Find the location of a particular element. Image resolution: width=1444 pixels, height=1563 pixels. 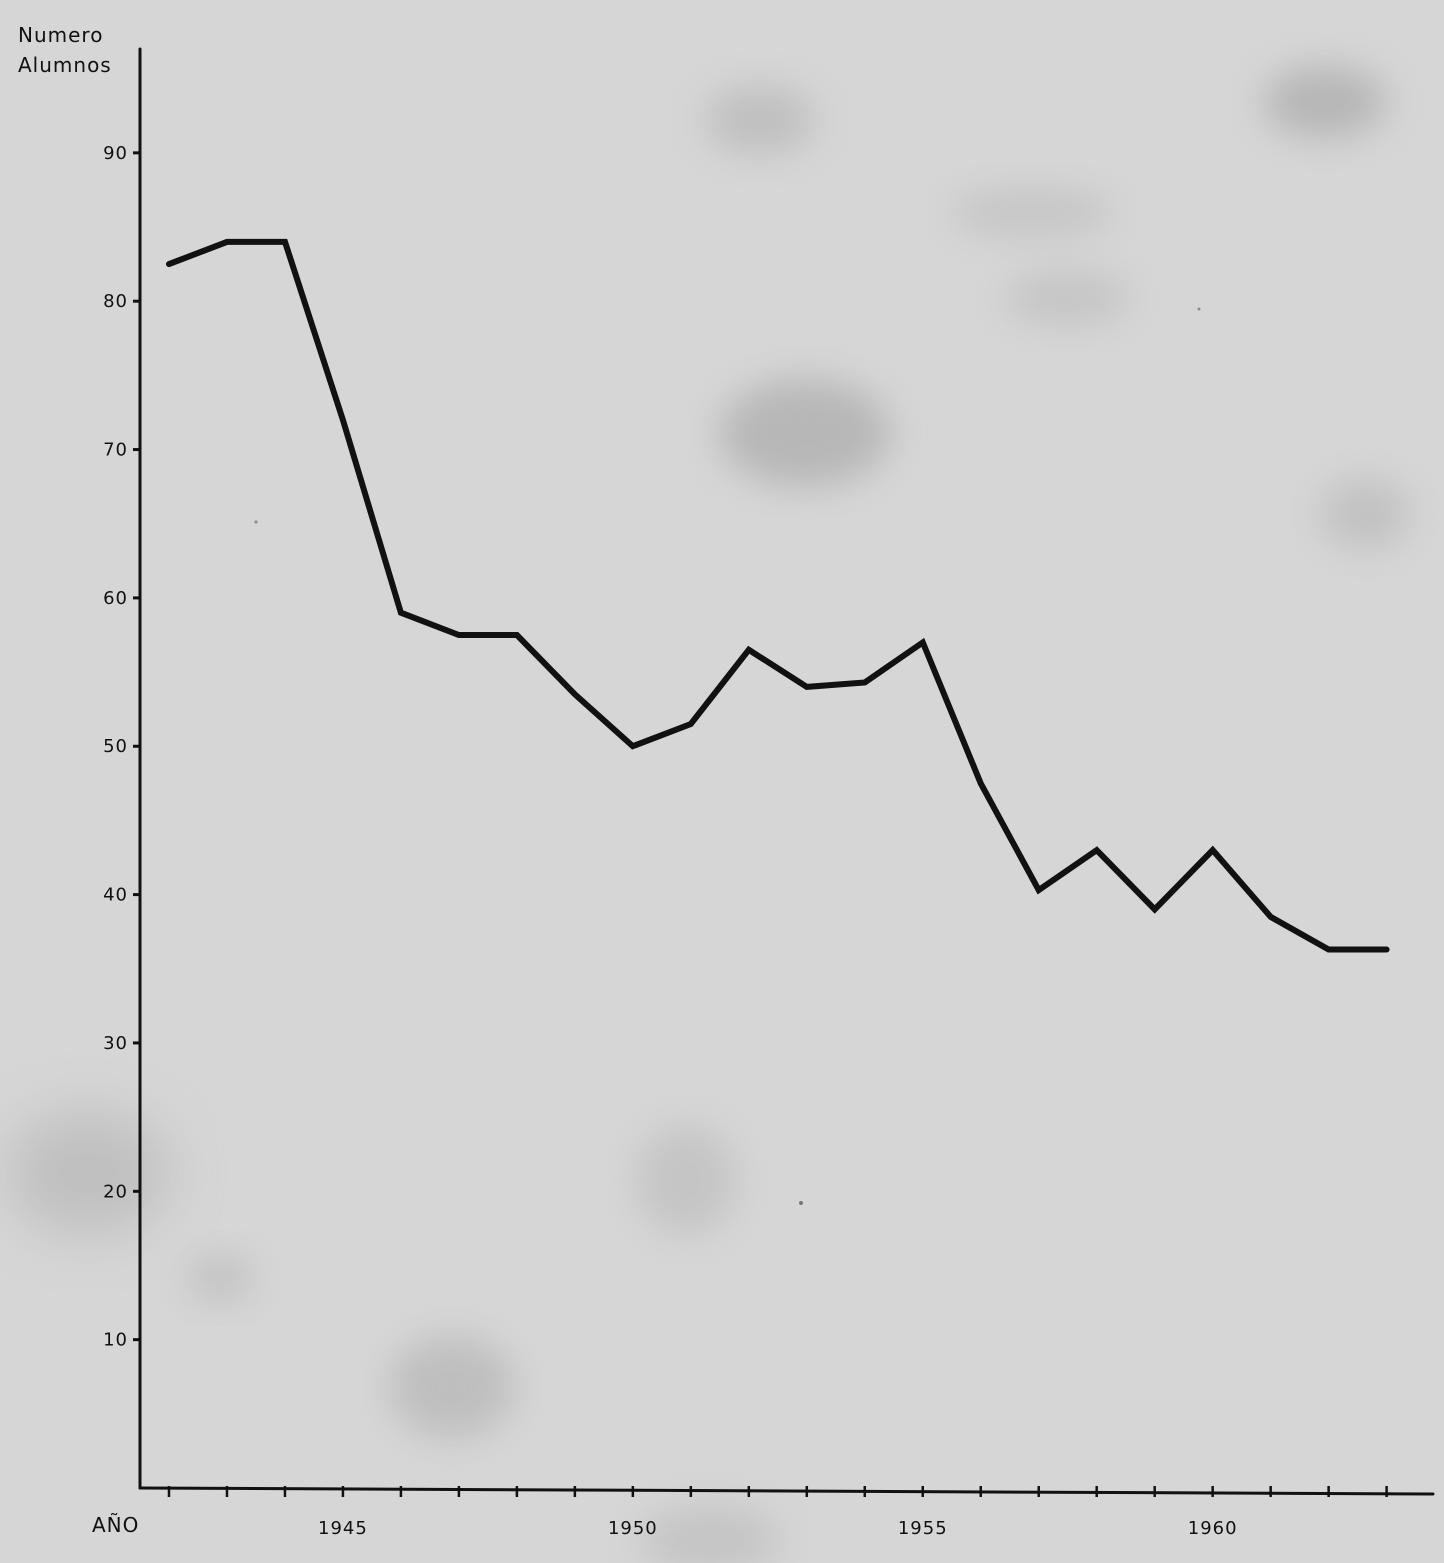

y-axis-title-line-1: Numero is located at coordinates (60, 35).